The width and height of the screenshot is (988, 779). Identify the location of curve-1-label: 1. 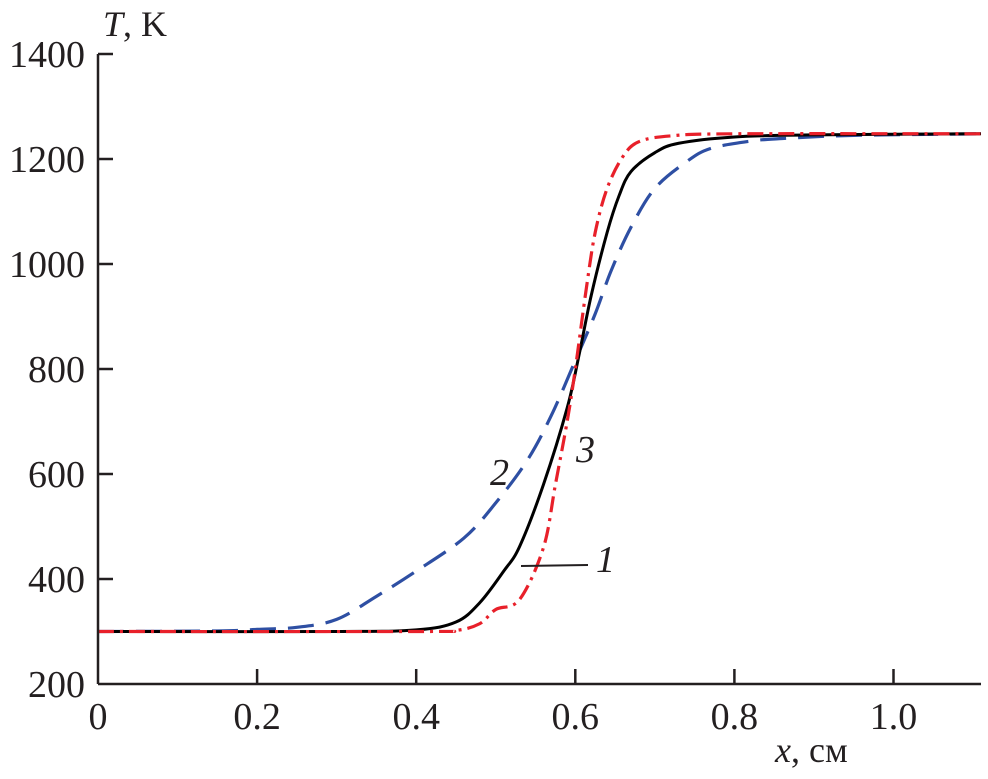
(605, 560).